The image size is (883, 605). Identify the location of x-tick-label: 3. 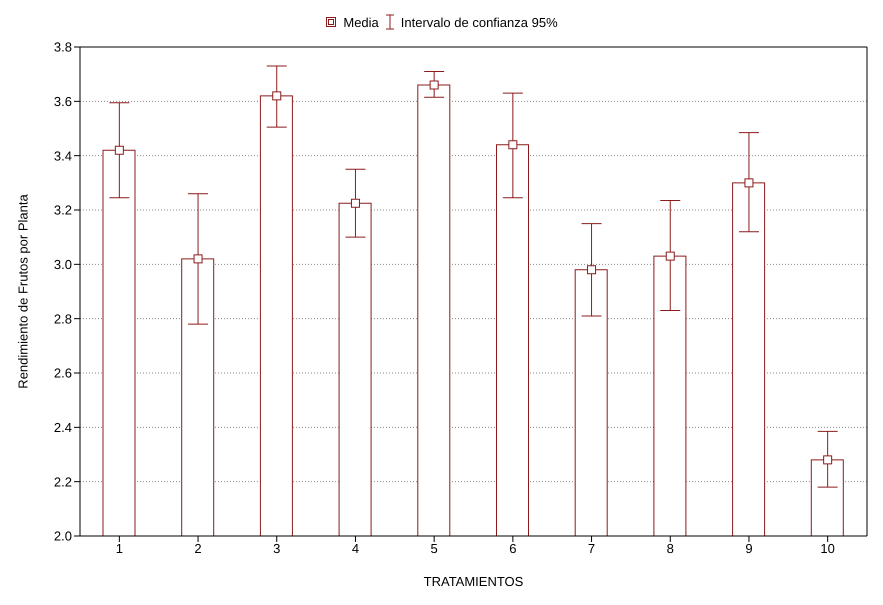
(276, 548).